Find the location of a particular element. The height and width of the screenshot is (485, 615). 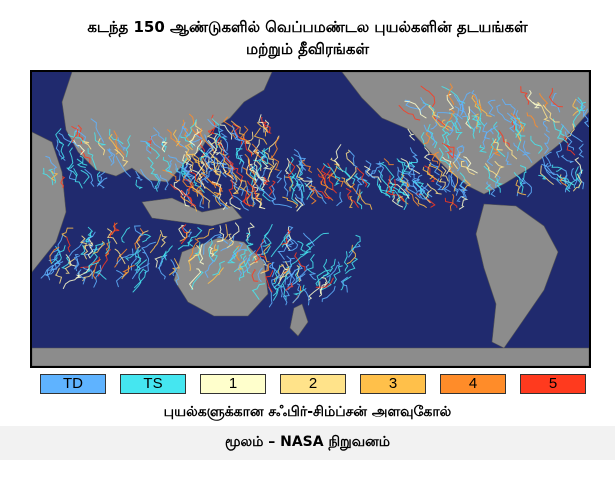

antarctica-land is located at coordinates (310, 356).